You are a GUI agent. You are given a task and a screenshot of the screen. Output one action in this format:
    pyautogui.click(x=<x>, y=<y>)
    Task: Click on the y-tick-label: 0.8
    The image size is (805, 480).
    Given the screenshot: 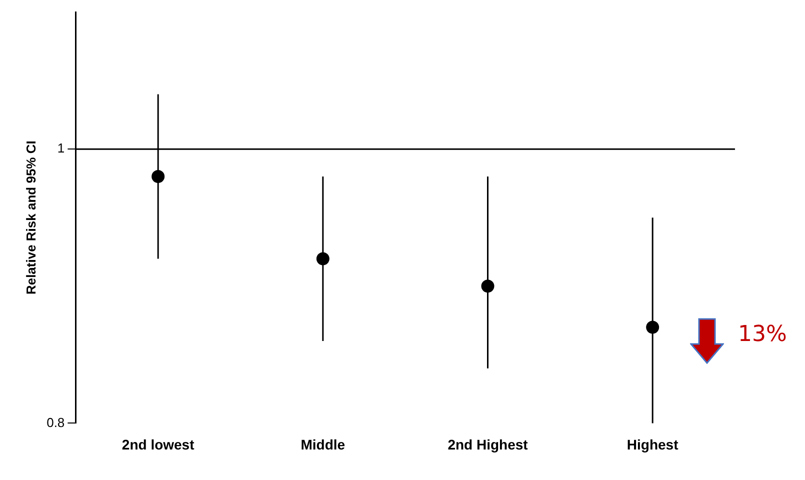 What is the action you would take?
    pyautogui.click(x=55, y=422)
    